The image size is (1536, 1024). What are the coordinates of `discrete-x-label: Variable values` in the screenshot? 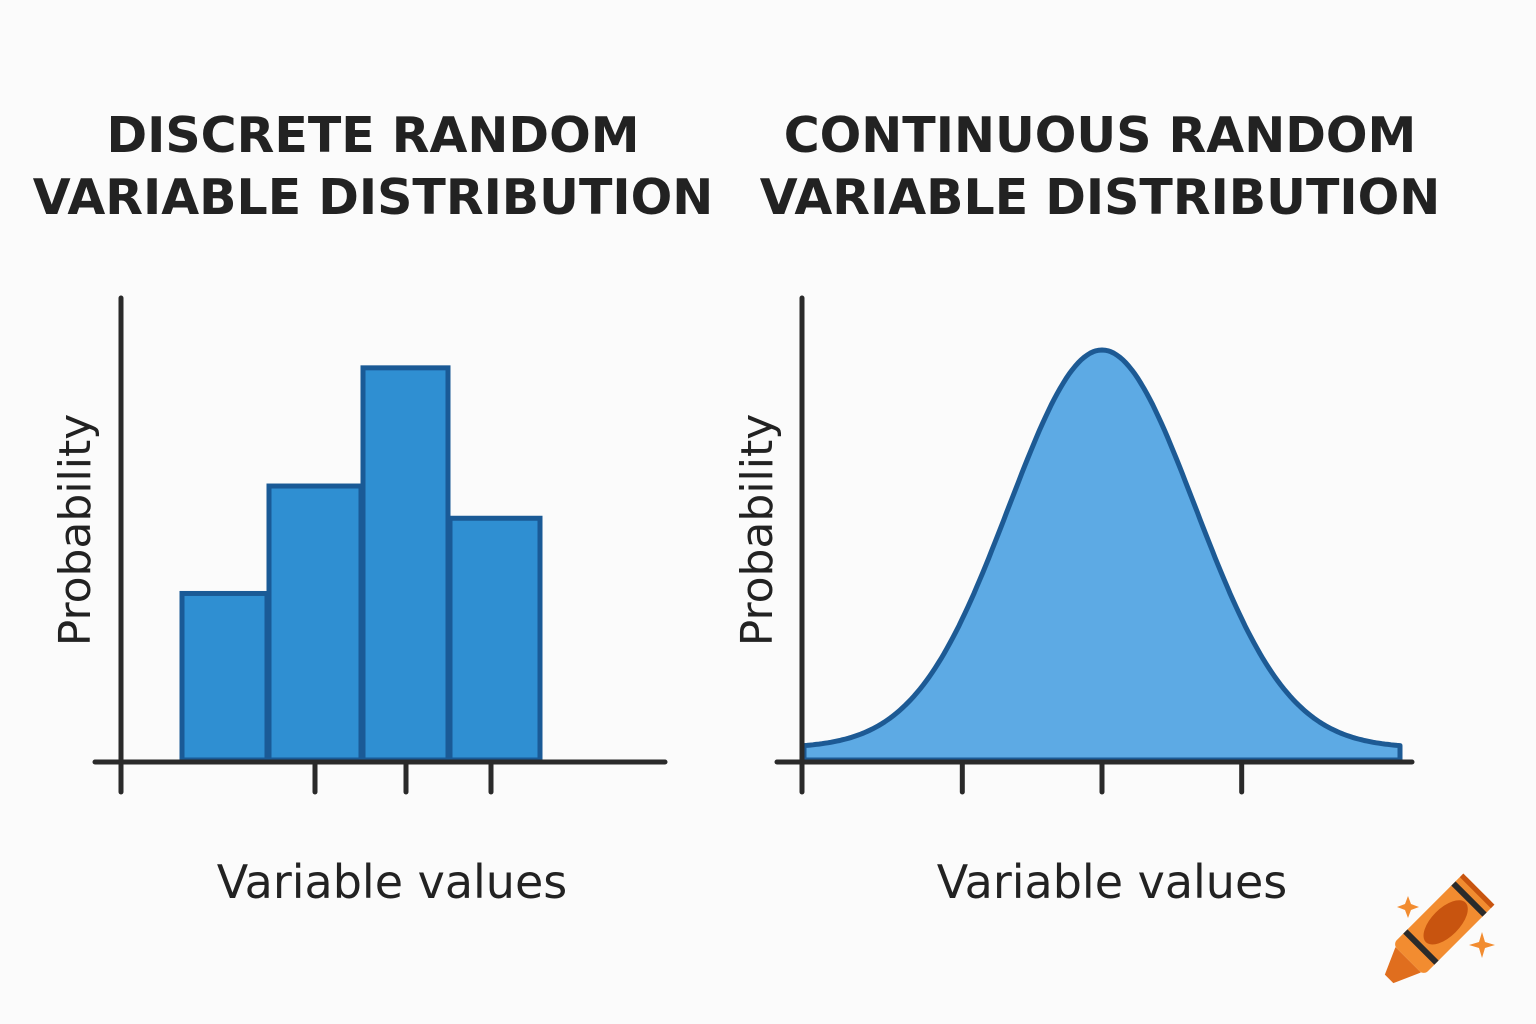 It's located at (392, 882).